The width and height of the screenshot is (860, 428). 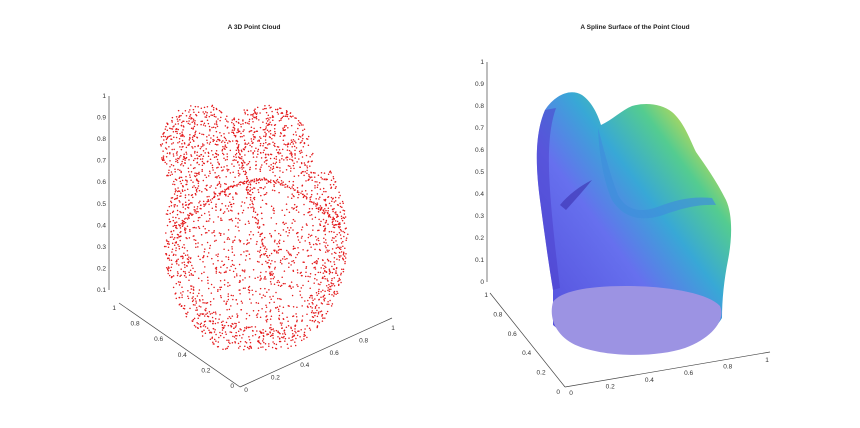 What do you see at coordinates (526, 353) in the screenshot?
I see `y-tick-label: 0.4` at bounding box center [526, 353].